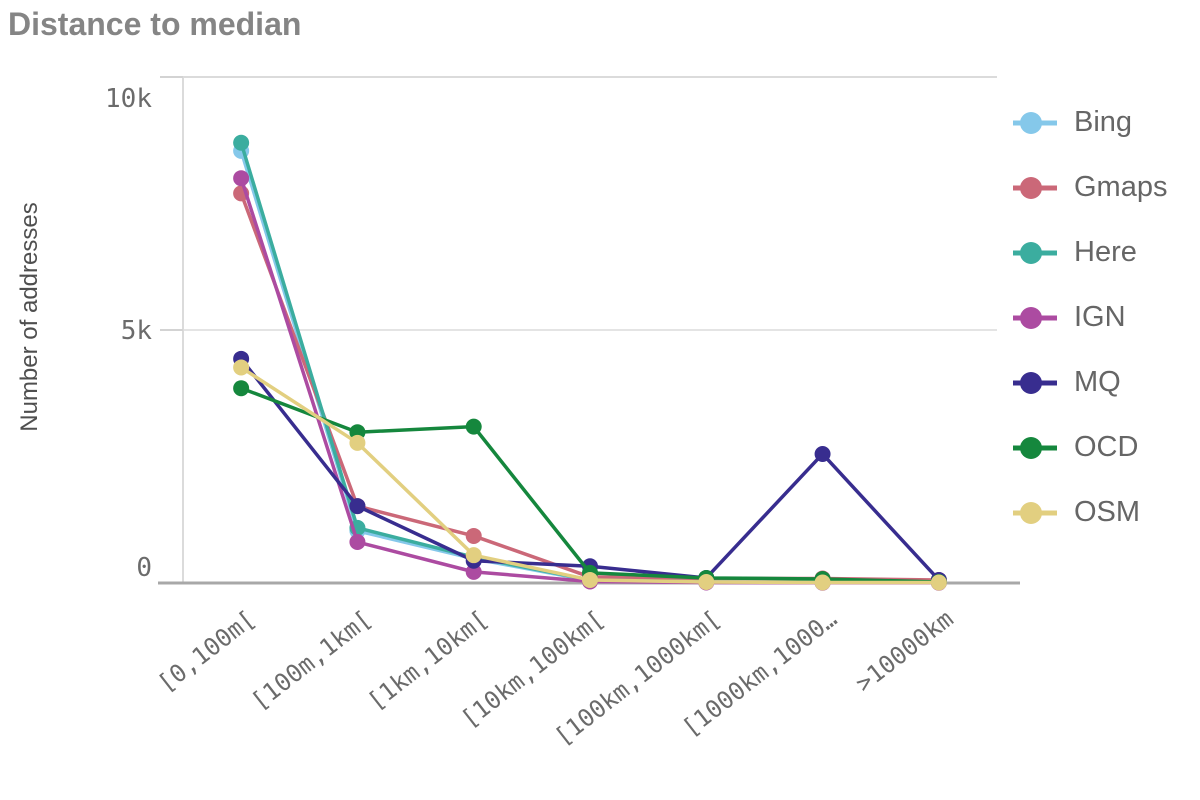  Describe the element at coordinates (1105, 252) in the screenshot. I see `legend-label: Here` at that location.